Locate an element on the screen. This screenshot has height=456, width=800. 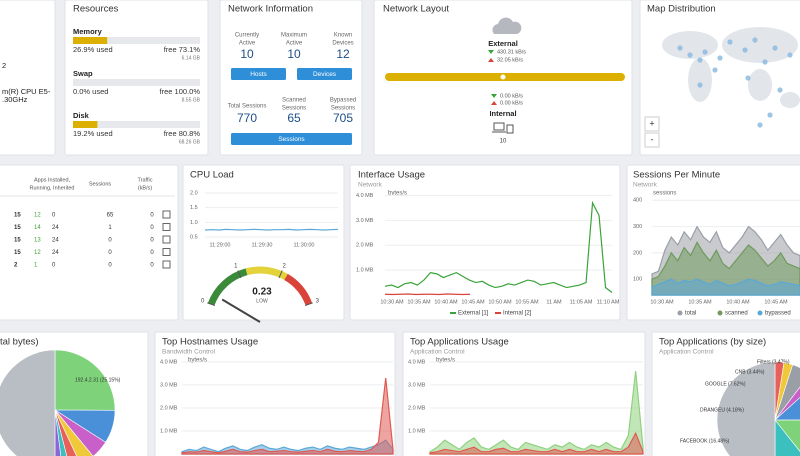
label: m(R) CPU E5- is located at coordinates (26, 91).